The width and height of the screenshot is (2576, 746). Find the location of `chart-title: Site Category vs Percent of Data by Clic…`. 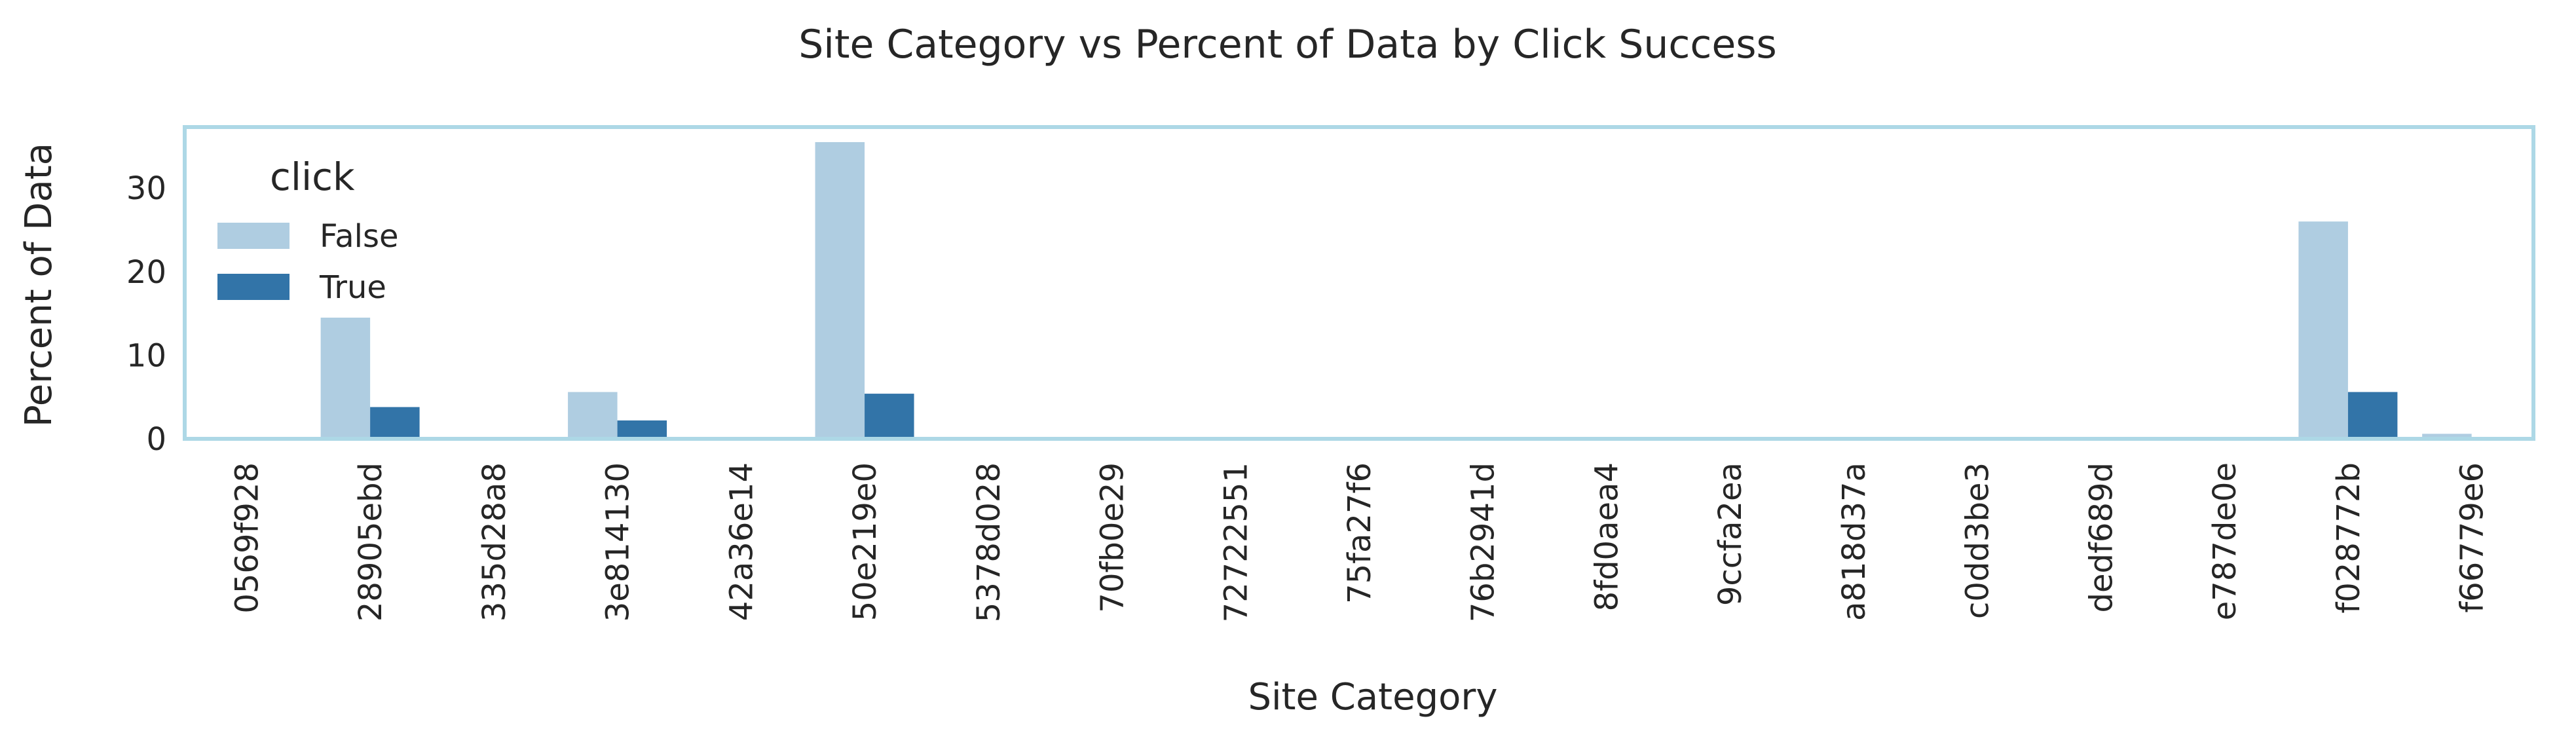

chart-title: Site Category vs Percent of Data by Clic… is located at coordinates (1287, 44).